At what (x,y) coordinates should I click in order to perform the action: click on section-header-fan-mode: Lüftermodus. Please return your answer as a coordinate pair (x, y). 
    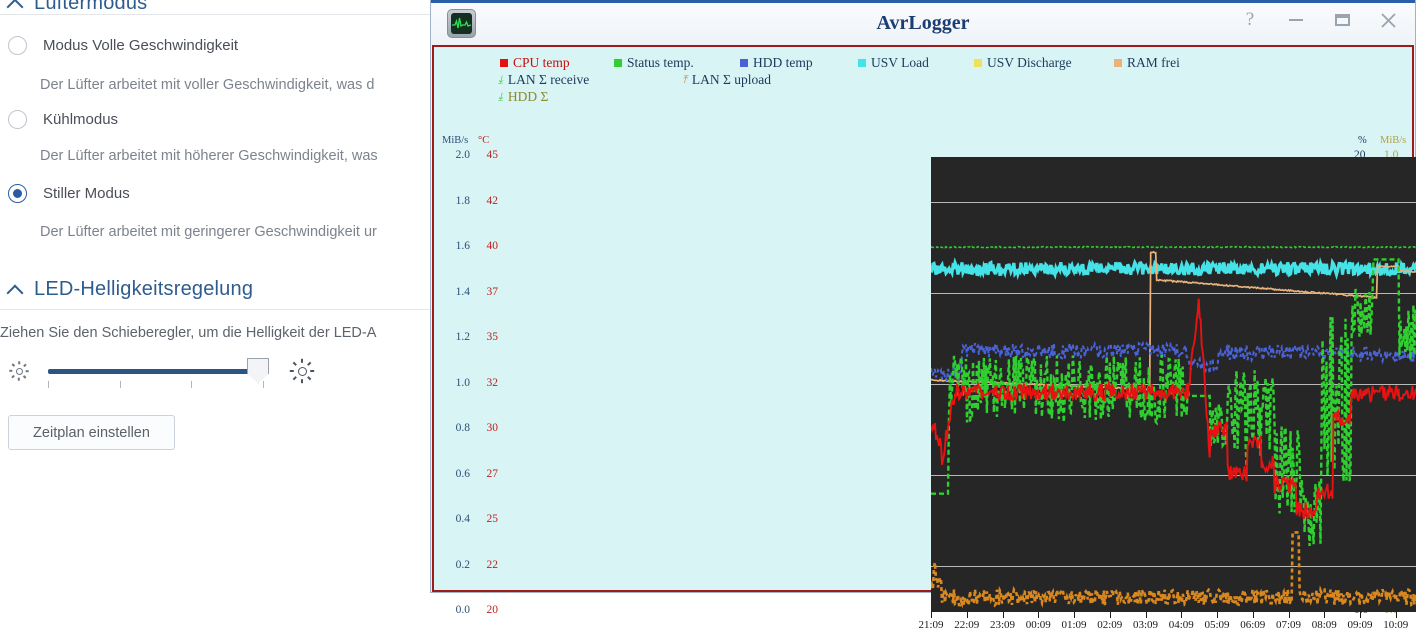
    Looking at the image, I should click on (77, 7).